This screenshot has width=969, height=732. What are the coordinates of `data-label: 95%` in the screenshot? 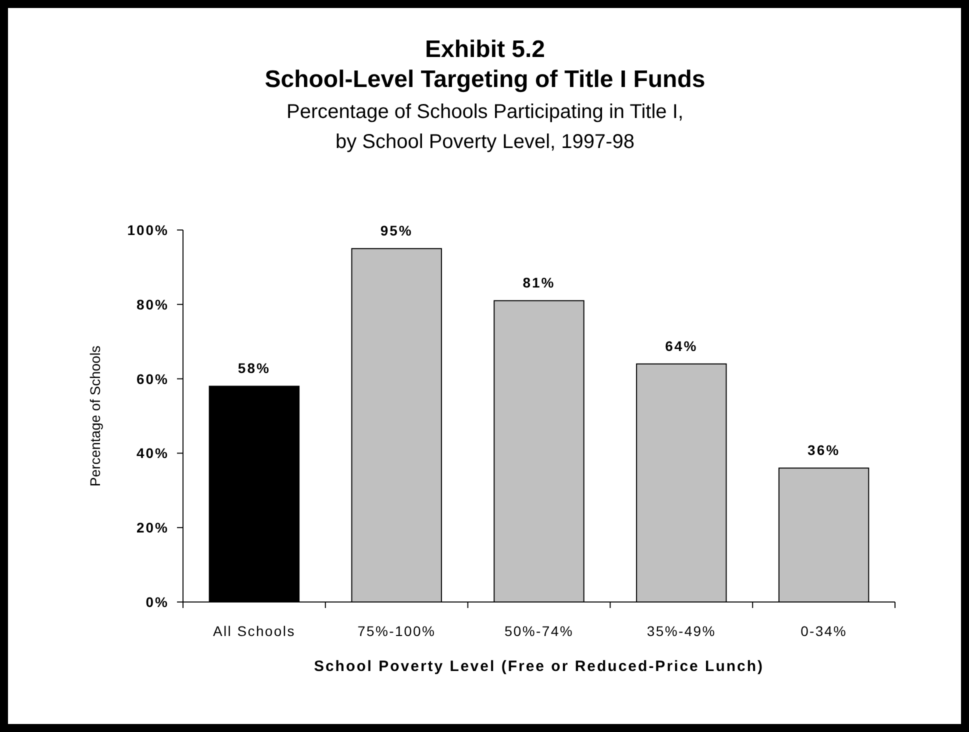 It's located at (396, 230).